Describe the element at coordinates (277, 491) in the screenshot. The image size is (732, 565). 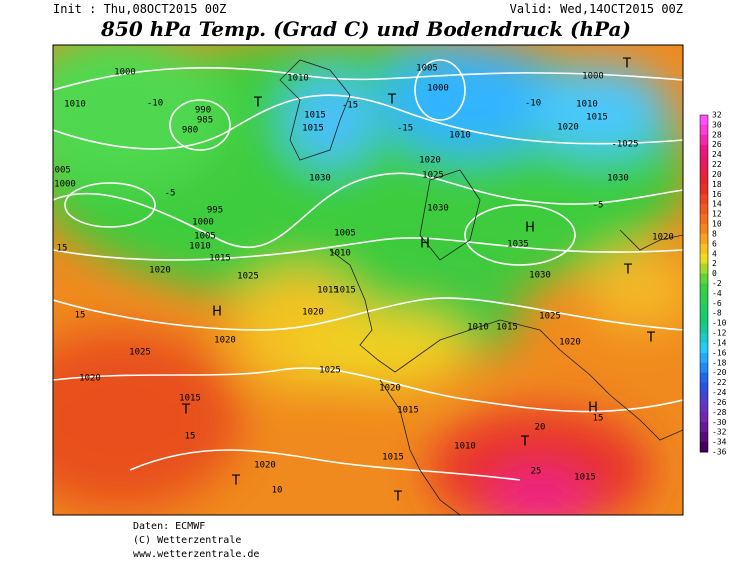
I see `contour-label: 10` at that location.